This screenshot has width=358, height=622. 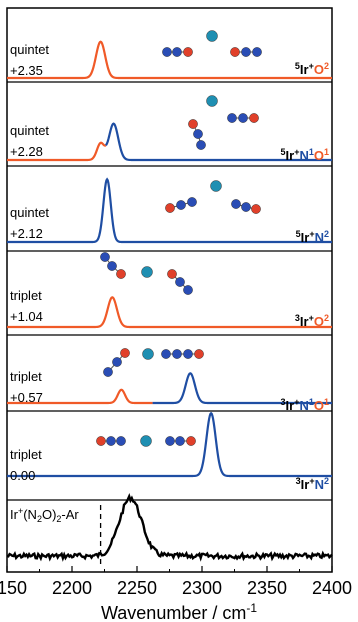 I want to click on energy-label: +2.28, so click(x=26, y=151).